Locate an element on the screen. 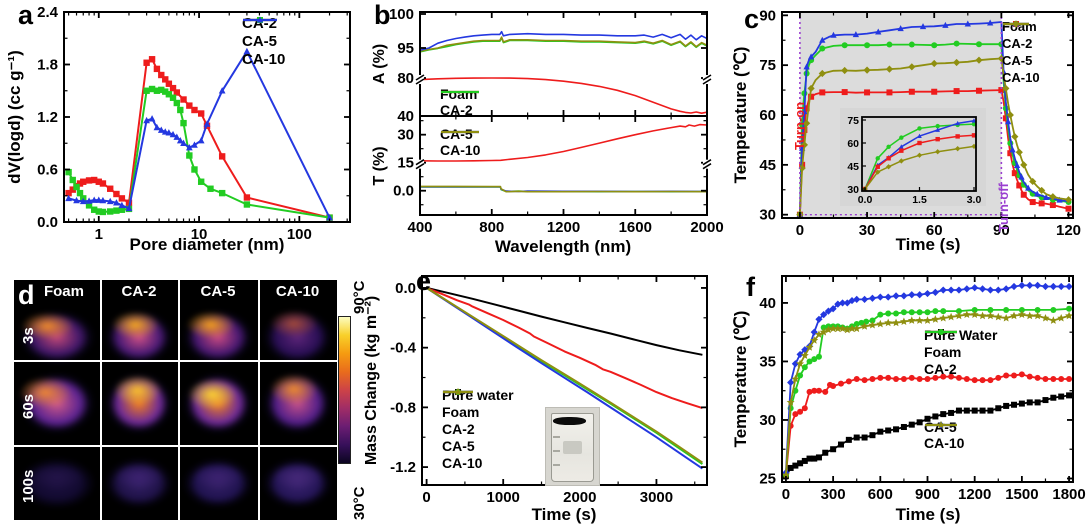  tick-label: 3.0 is located at coordinates (974, 200).